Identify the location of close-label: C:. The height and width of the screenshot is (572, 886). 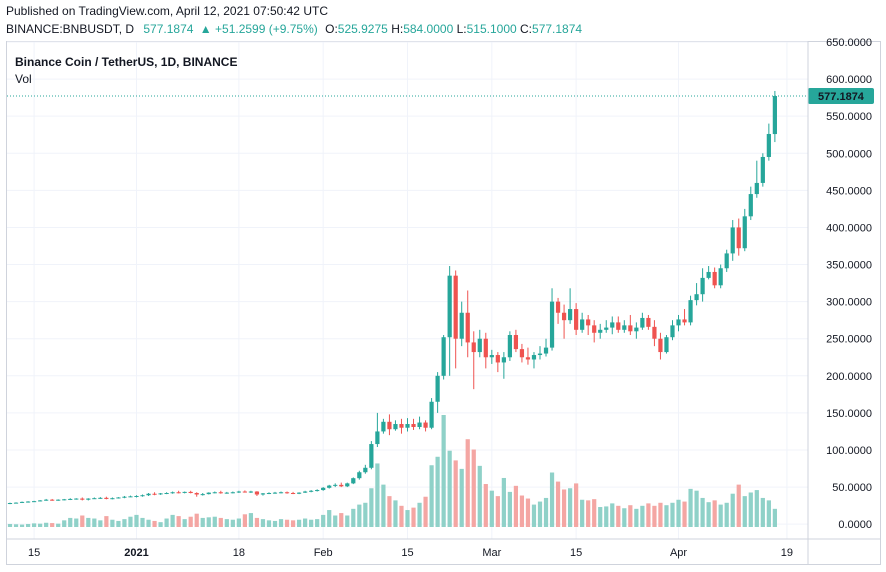
(526, 29).